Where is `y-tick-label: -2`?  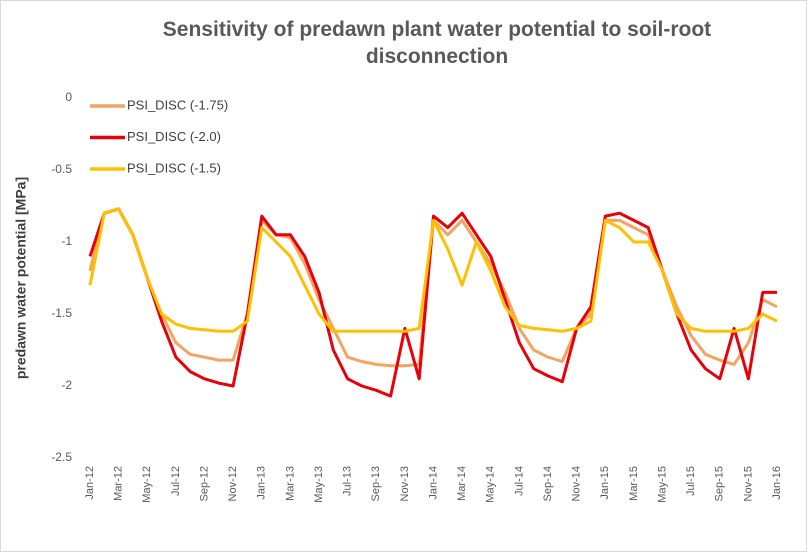 y-tick-label: -2 is located at coordinates (66, 385).